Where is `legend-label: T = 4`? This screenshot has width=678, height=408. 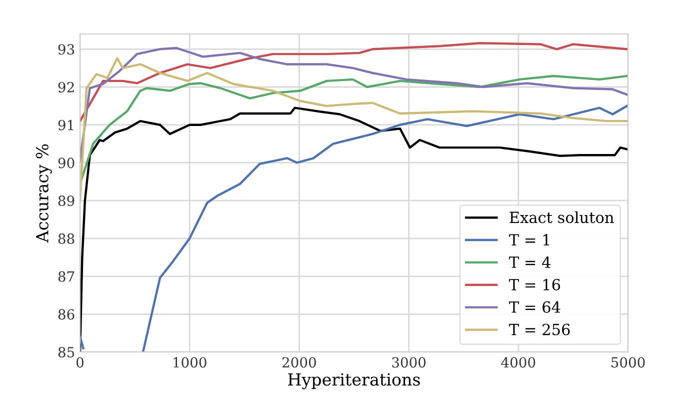 legend-label: T = 4 is located at coordinates (530, 262).